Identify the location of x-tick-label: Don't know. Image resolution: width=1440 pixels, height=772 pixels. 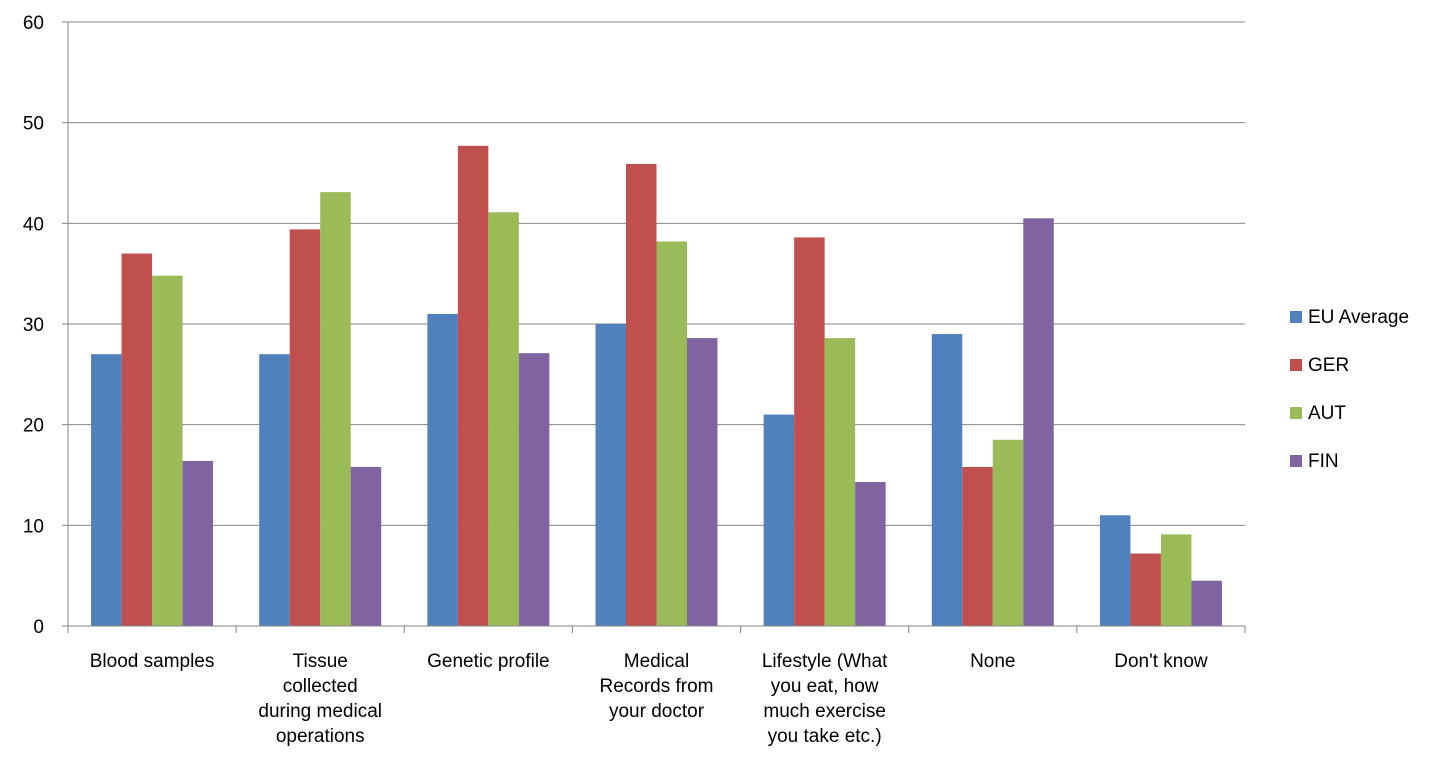
(1161, 661).